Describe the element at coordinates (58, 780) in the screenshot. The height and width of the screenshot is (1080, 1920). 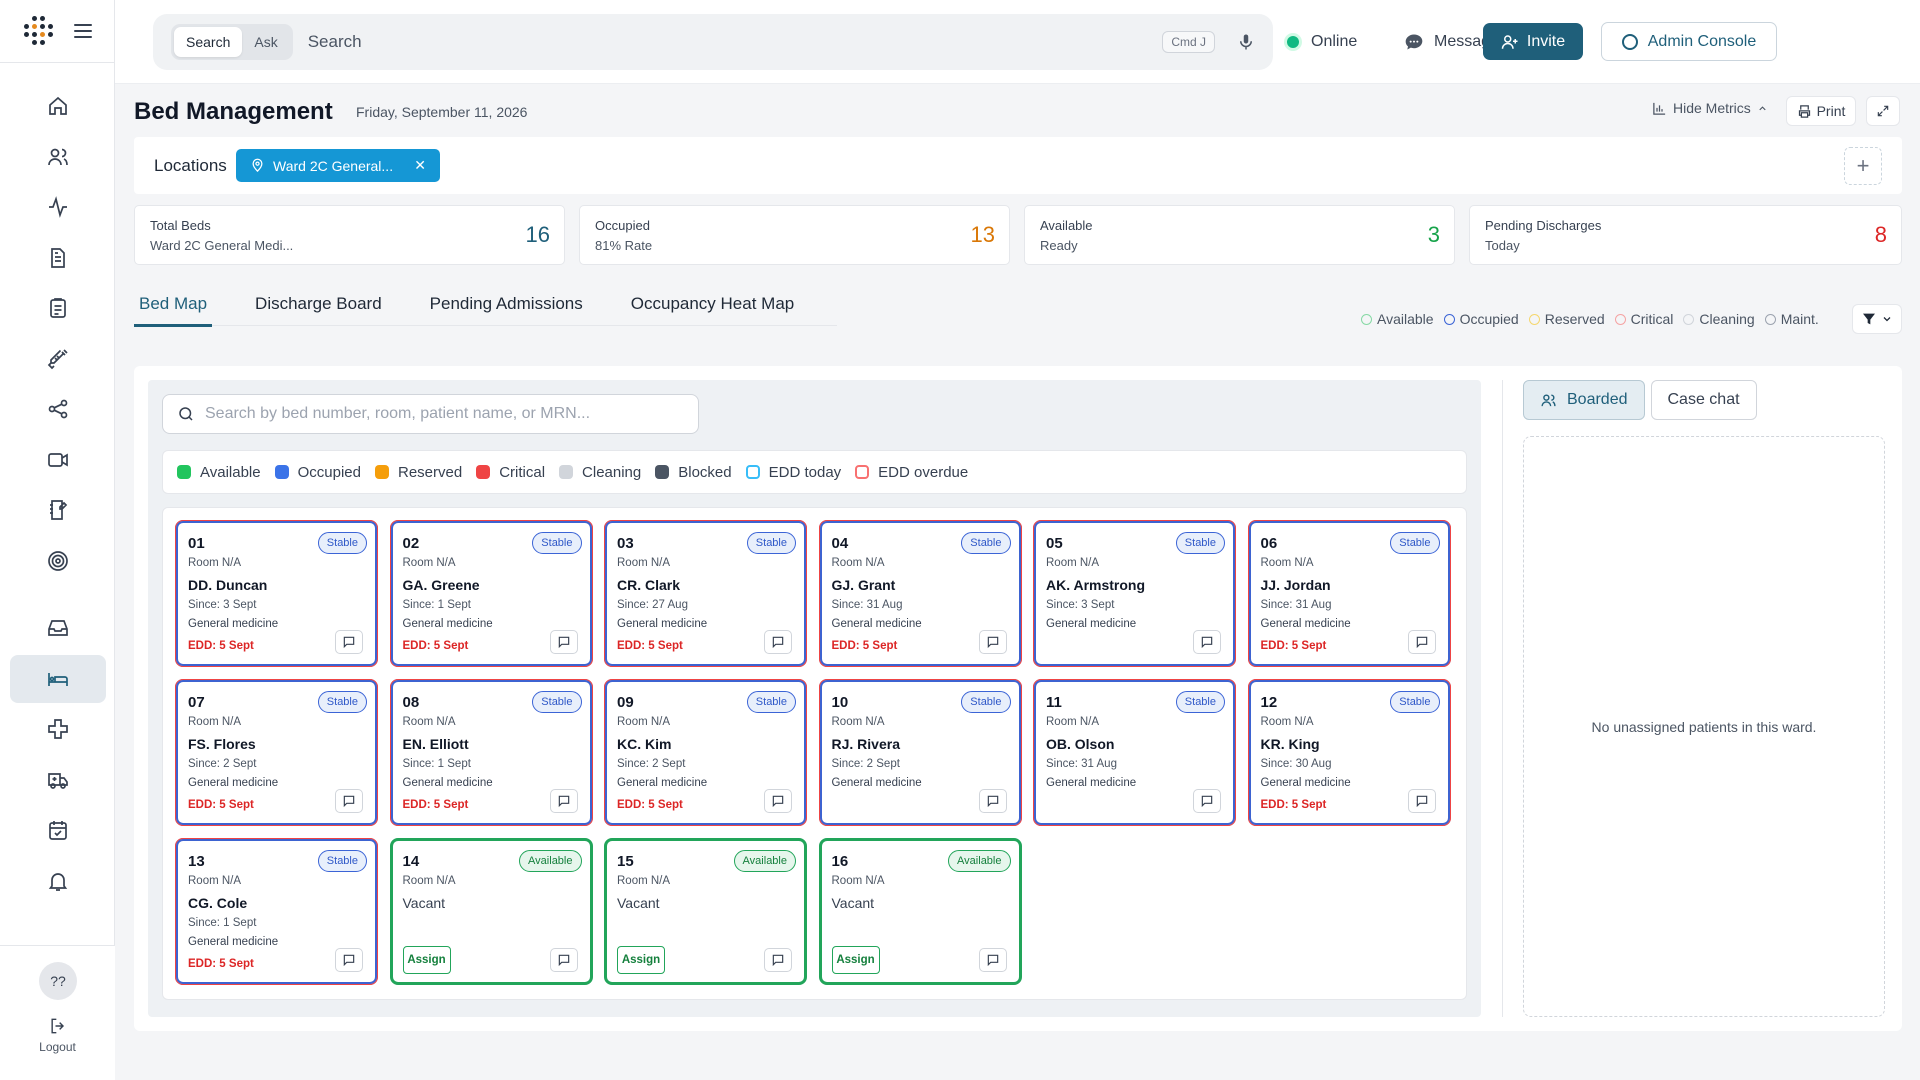
I see `nav-ambulance` at that location.